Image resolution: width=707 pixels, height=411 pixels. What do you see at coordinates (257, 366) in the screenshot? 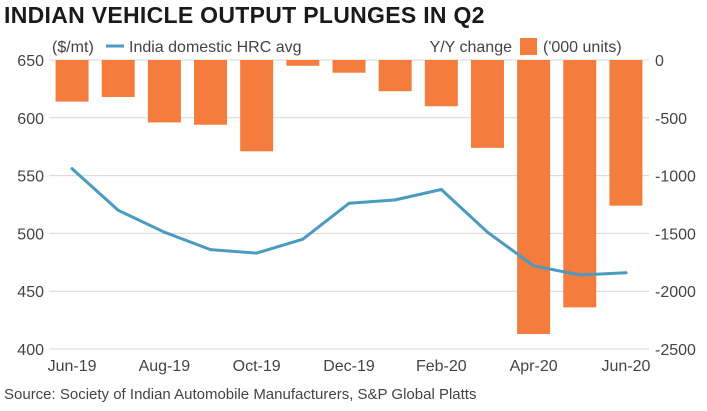
I see `x-tick-label: Oct-19` at bounding box center [257, 366].